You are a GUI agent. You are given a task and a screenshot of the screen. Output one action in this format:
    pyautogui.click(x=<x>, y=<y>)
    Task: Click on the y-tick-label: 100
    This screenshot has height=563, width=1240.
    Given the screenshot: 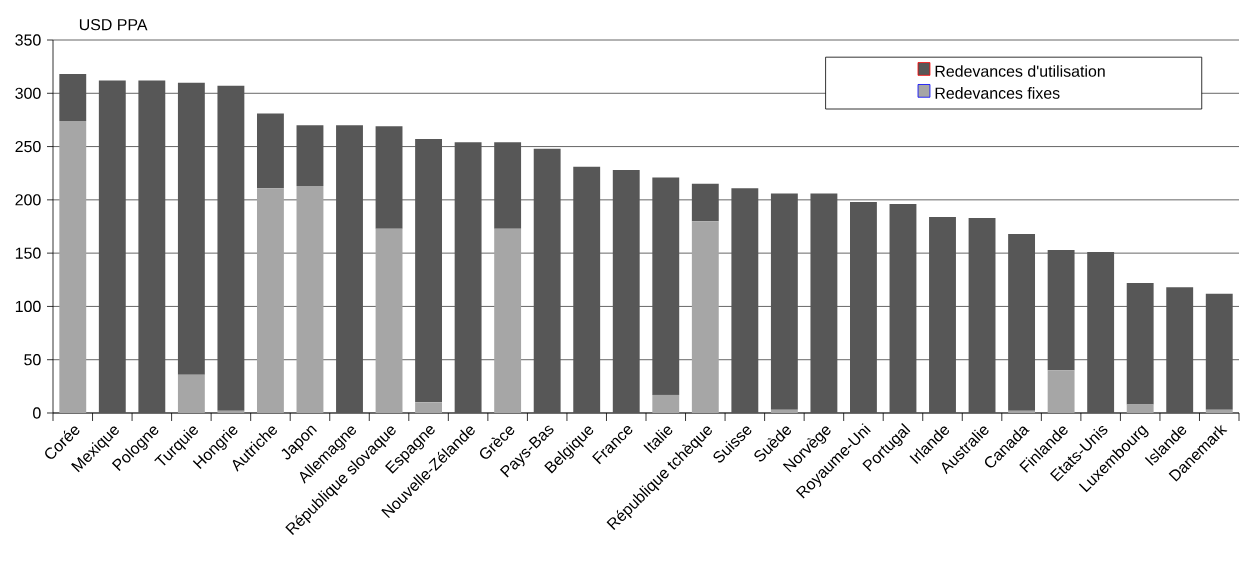 What is the action you would take?
    pyautogui.click(x=28, y=306)
    